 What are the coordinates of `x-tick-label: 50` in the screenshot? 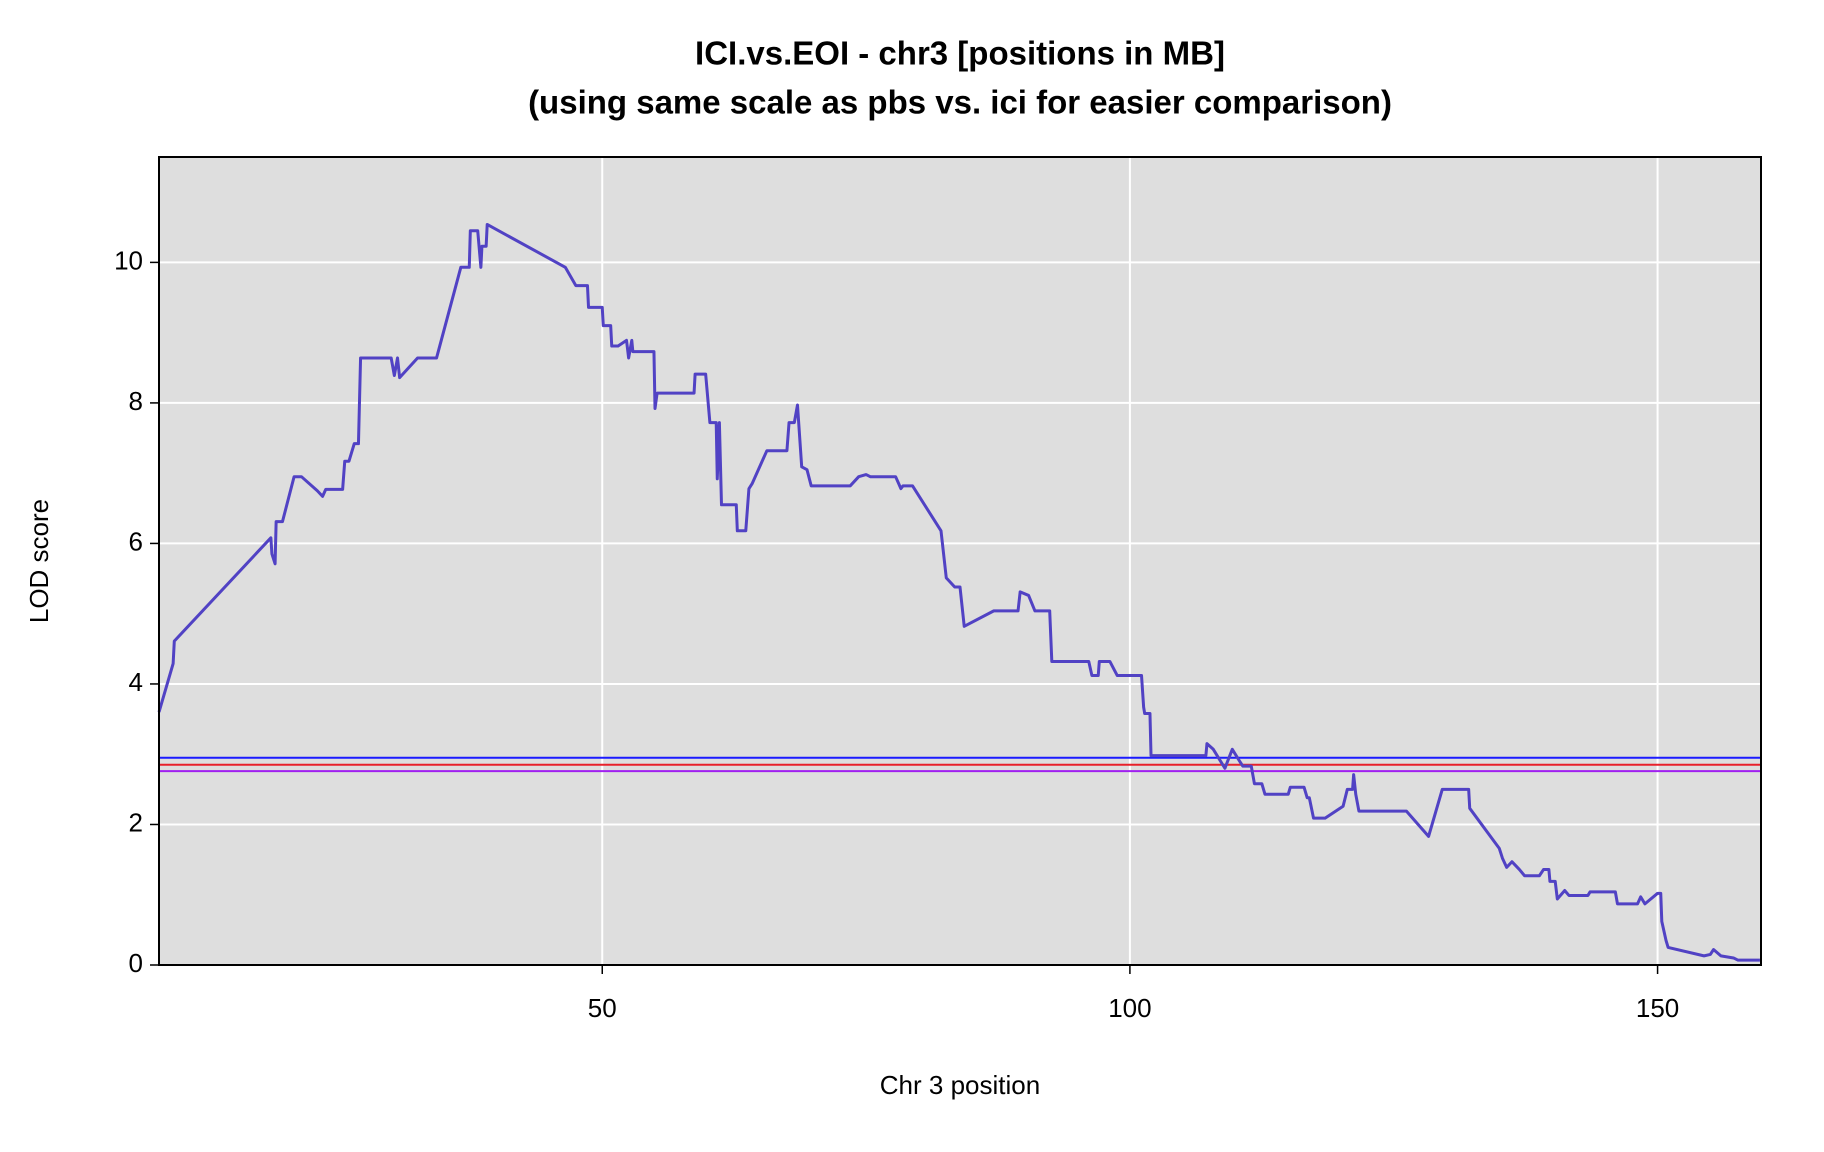 It's located at (602, 1008).